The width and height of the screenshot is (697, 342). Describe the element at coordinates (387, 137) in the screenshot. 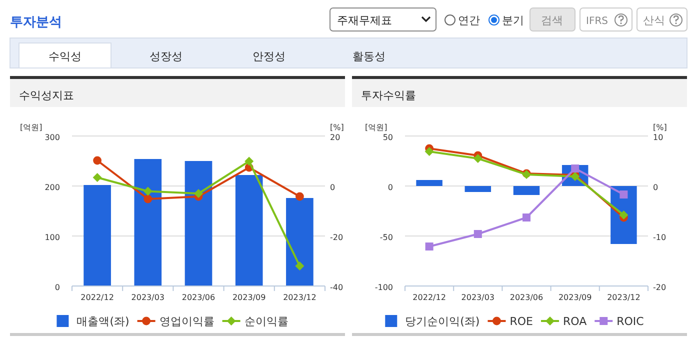

I see `y-tick-label: 50` at that location.